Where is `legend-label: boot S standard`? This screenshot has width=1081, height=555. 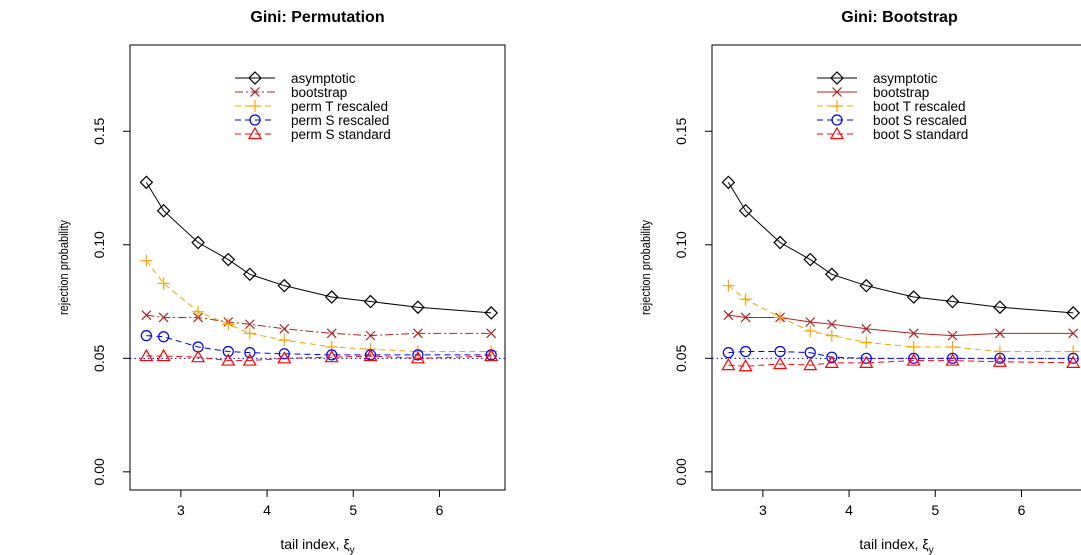
legend-label: boot S standard is located at coordinates (920, 134).